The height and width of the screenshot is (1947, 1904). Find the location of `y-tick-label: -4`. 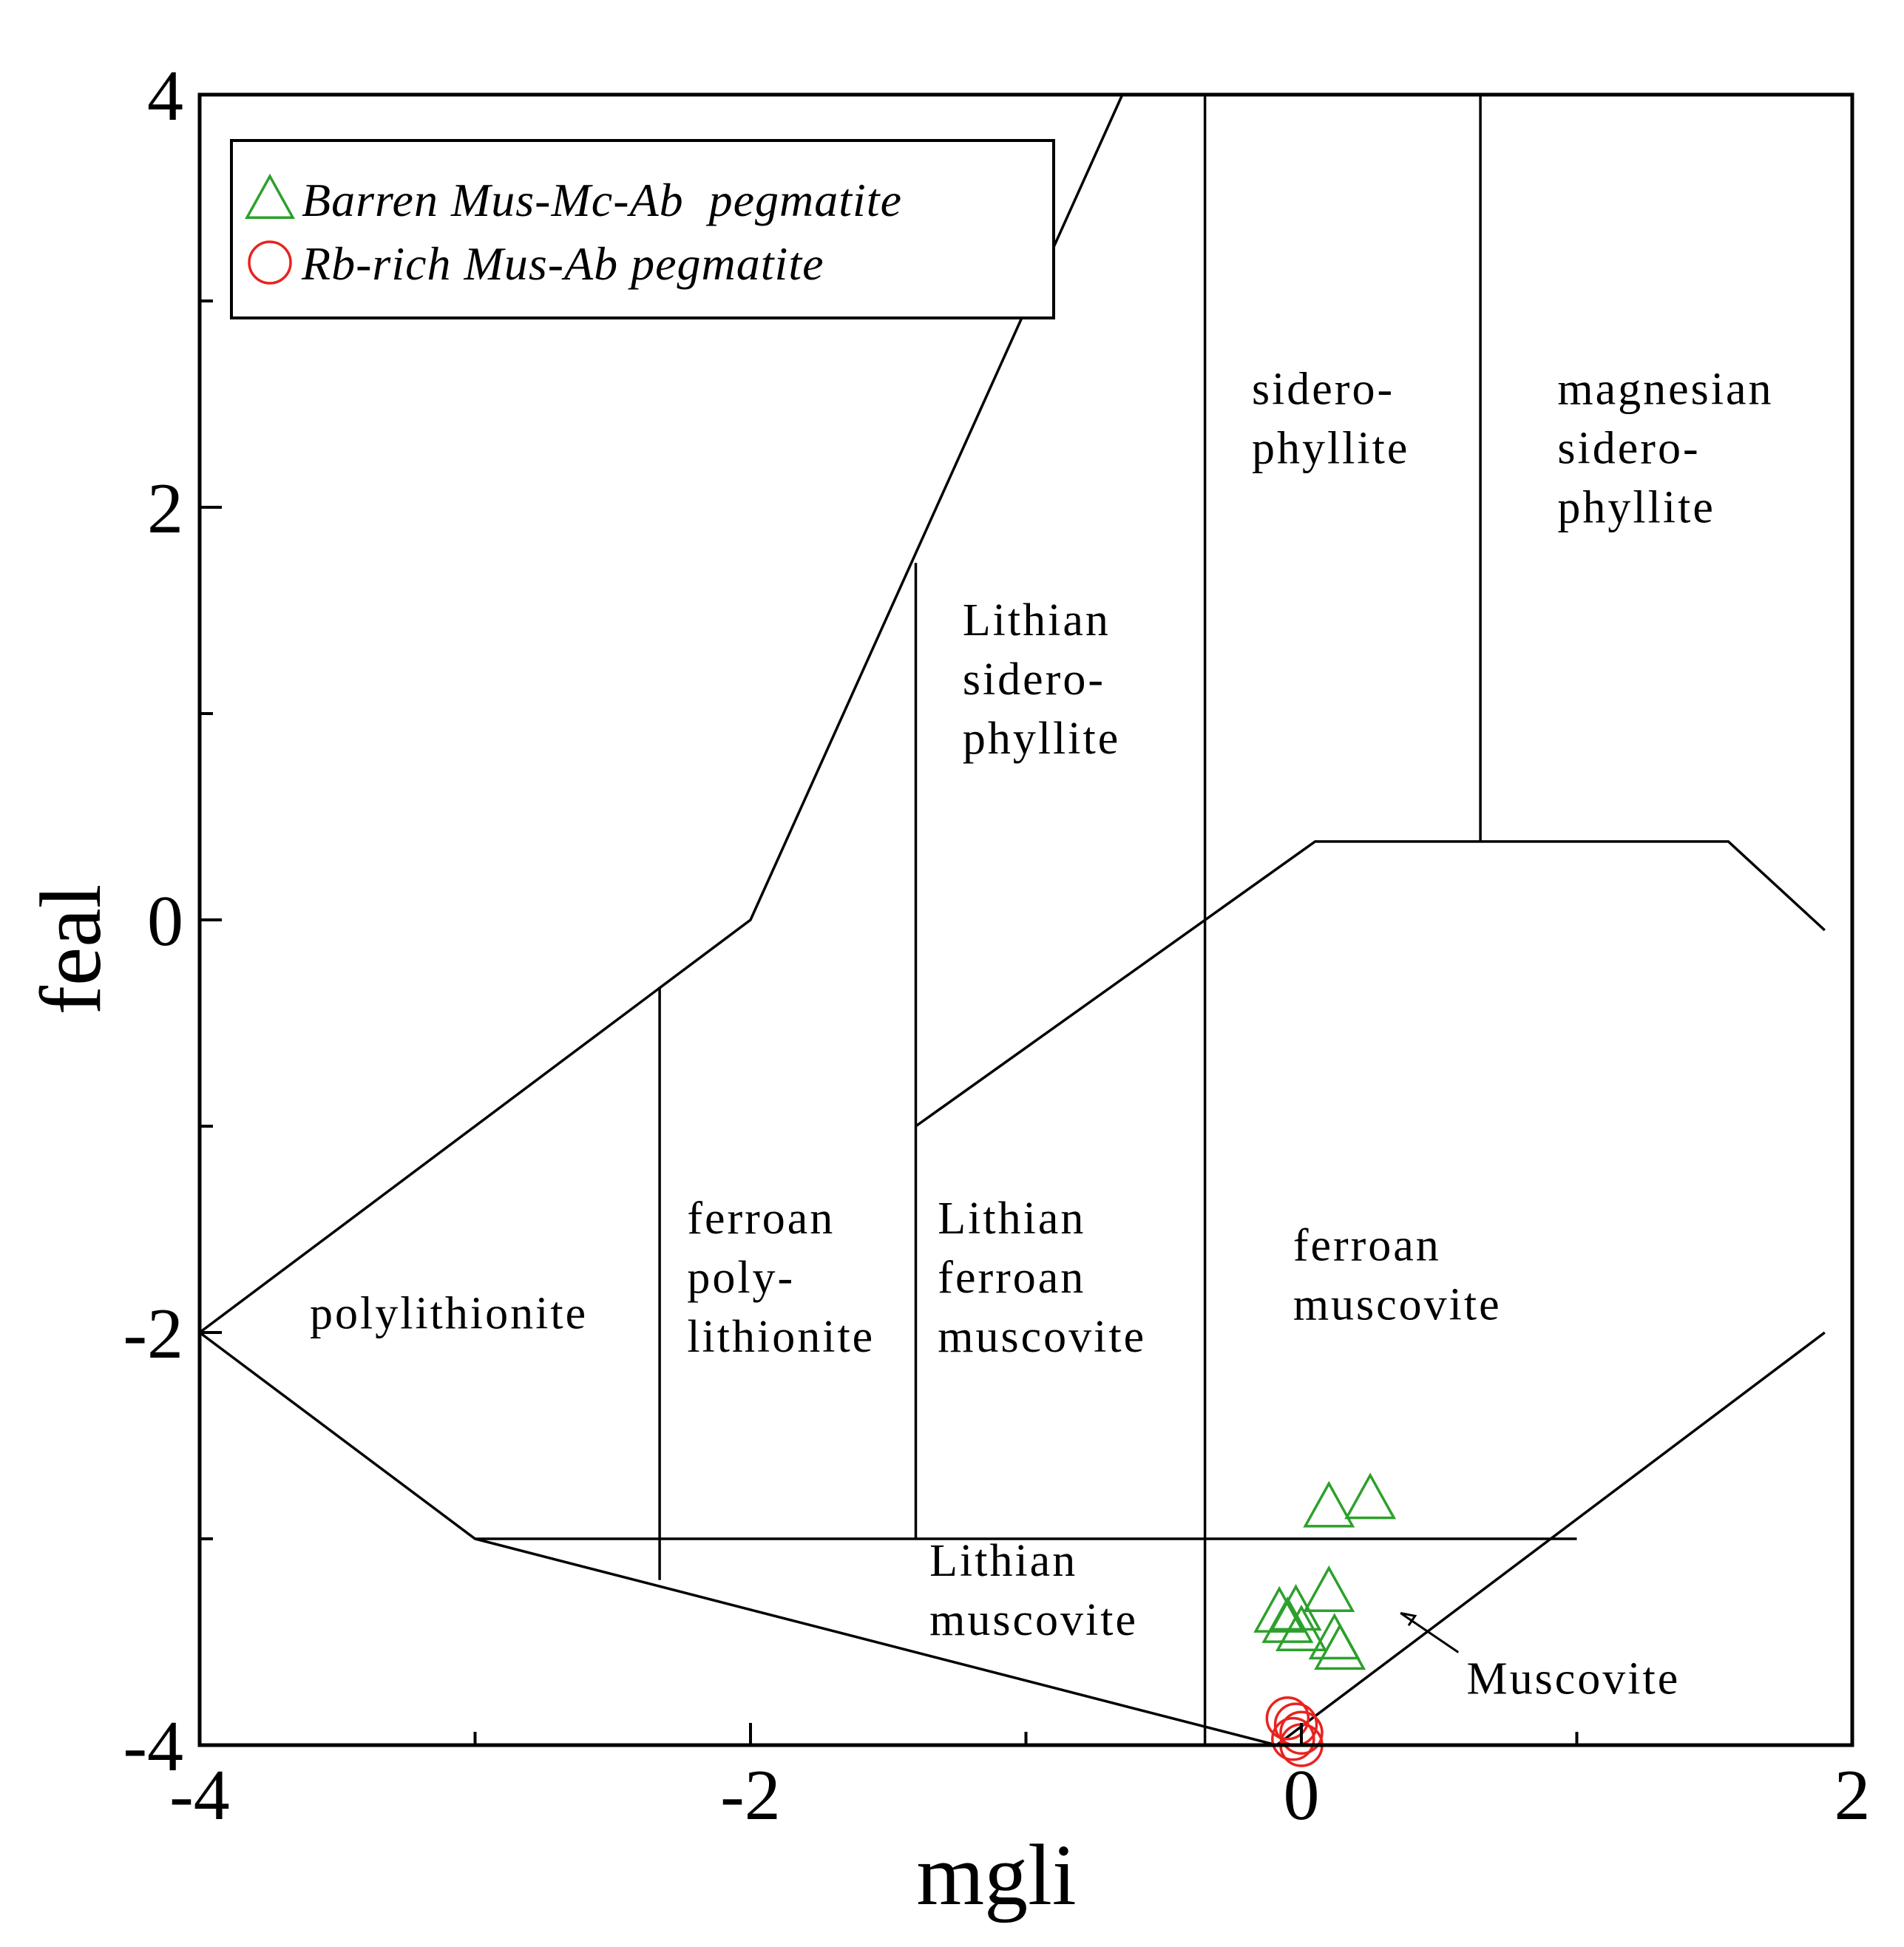

y-tick-label: -4 is located at coordinates (153, 1747).